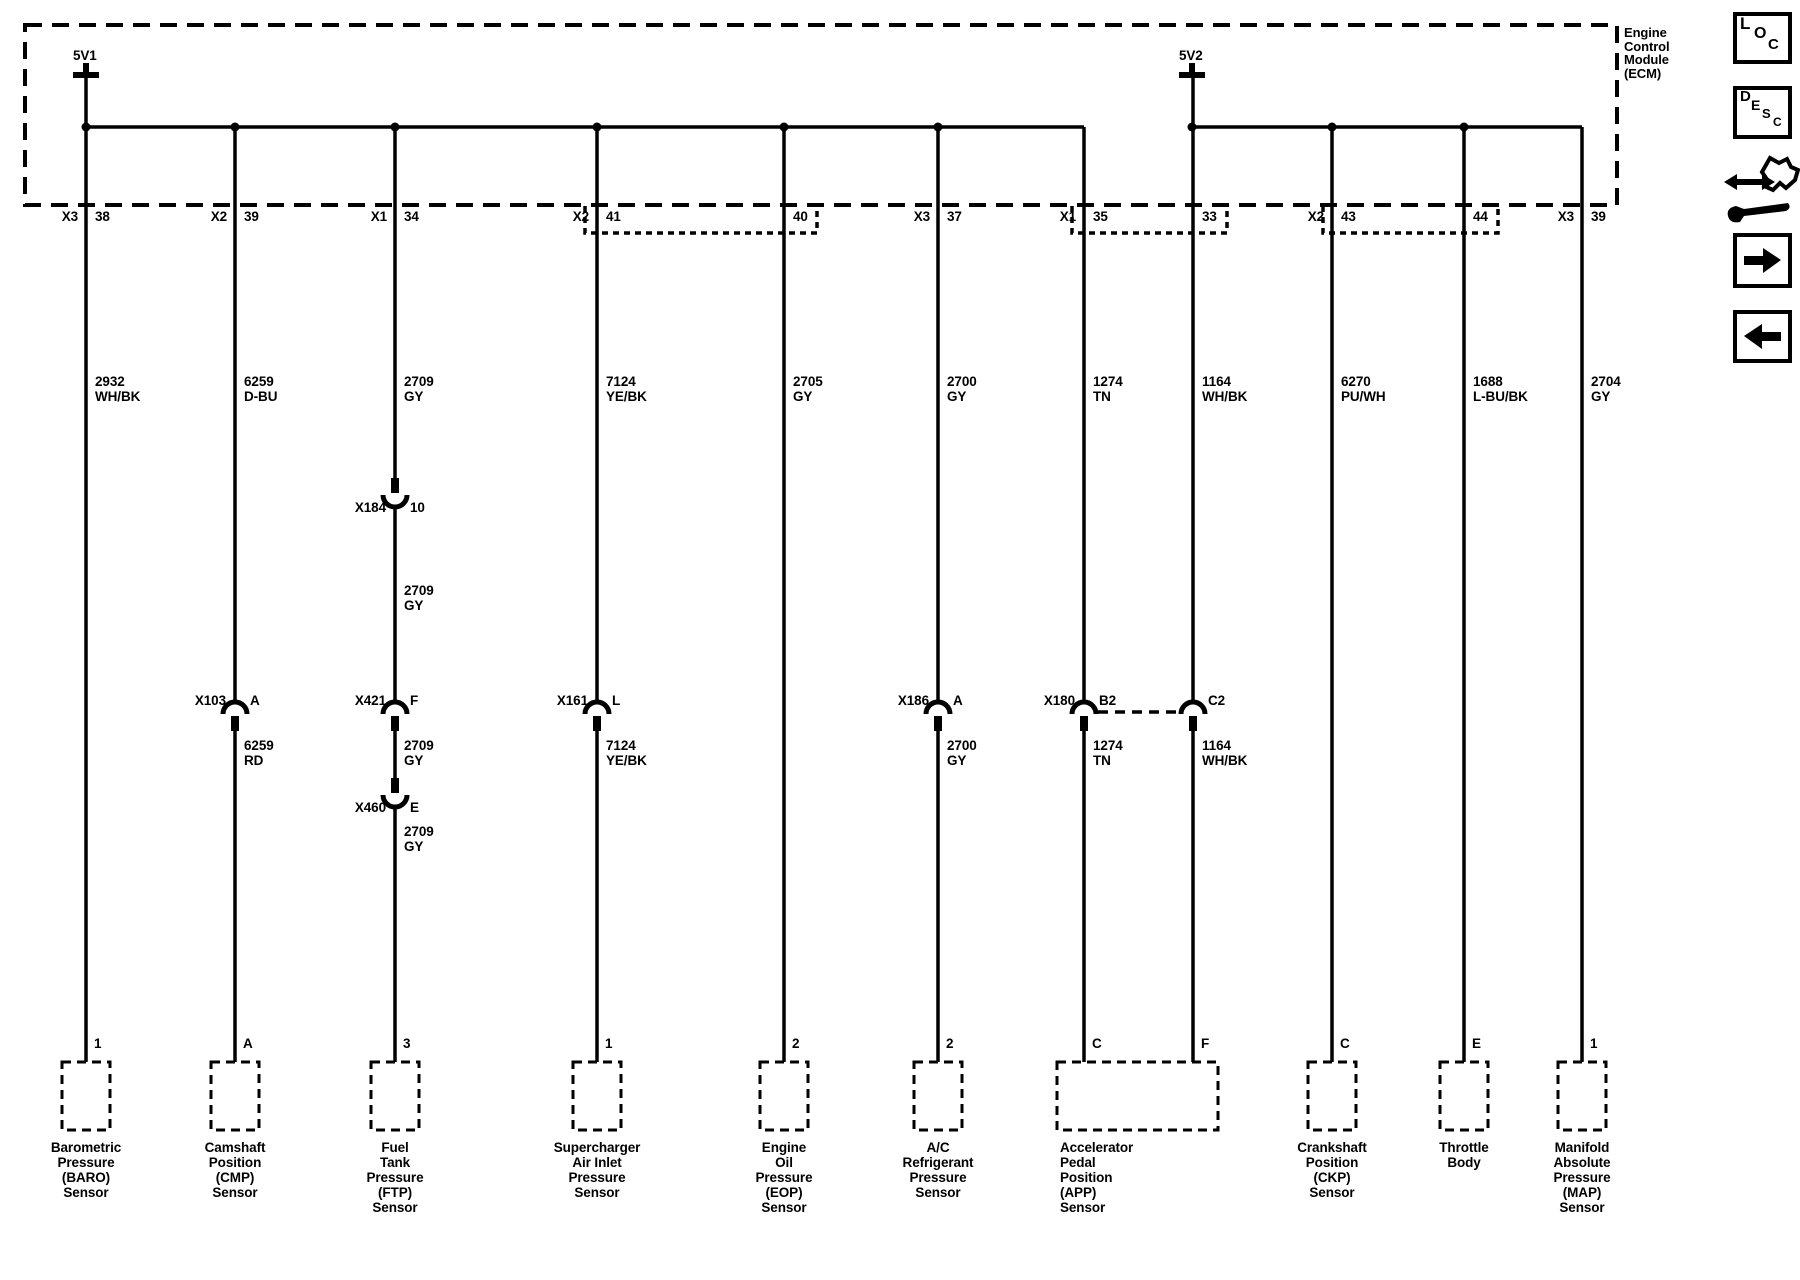  Describe the element at coordinates (1745, 96) in the screenshot. I see `desc-letter: D` at that location.